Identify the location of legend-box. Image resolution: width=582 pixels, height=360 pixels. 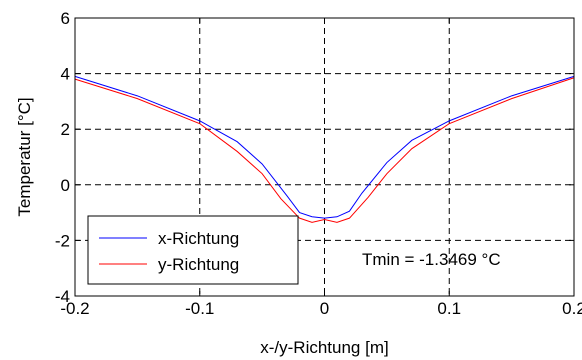
(193, 250).